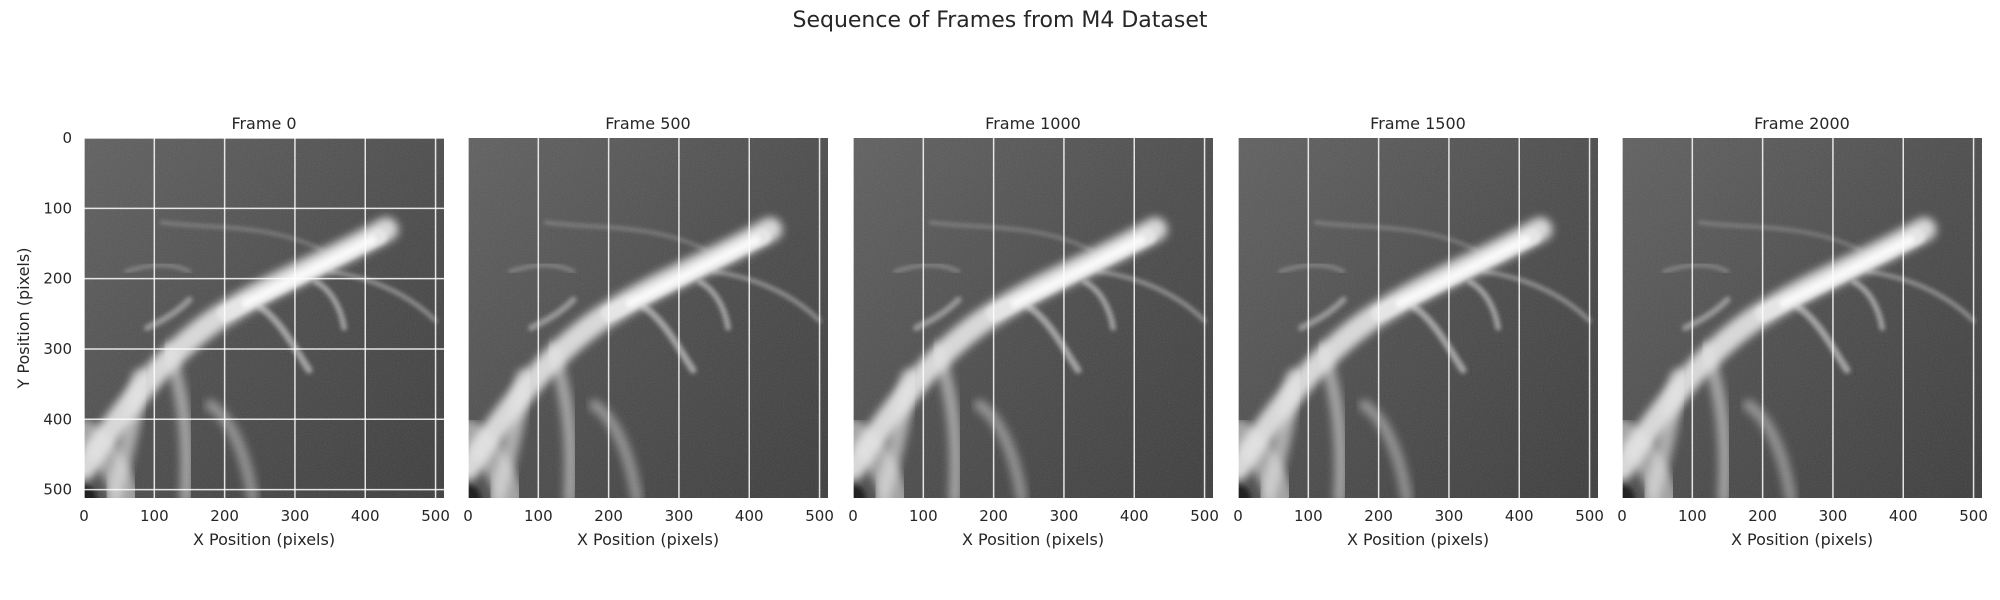 The image size is (2000, 600). I want to click on panel-title: Frame 2000, so click(1802, 123).